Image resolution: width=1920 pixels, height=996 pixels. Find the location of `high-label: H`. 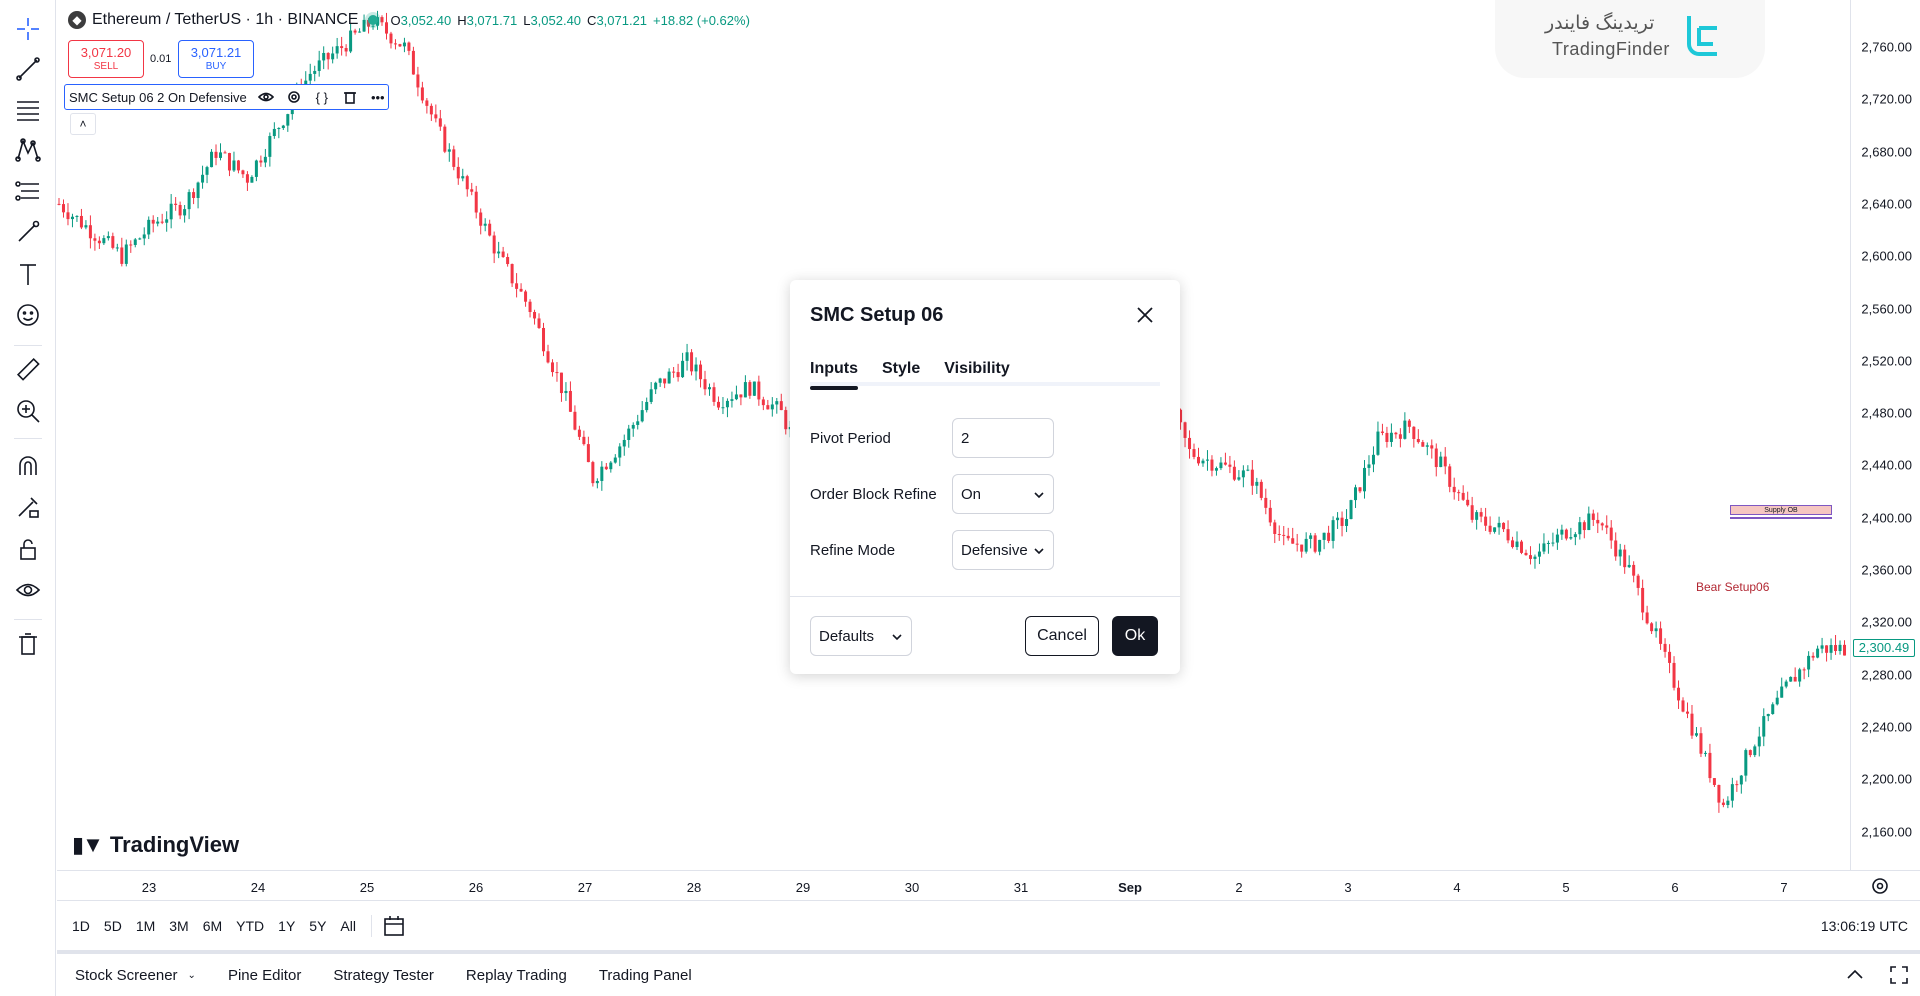

high-label: H is located at coordinates (462, 20).